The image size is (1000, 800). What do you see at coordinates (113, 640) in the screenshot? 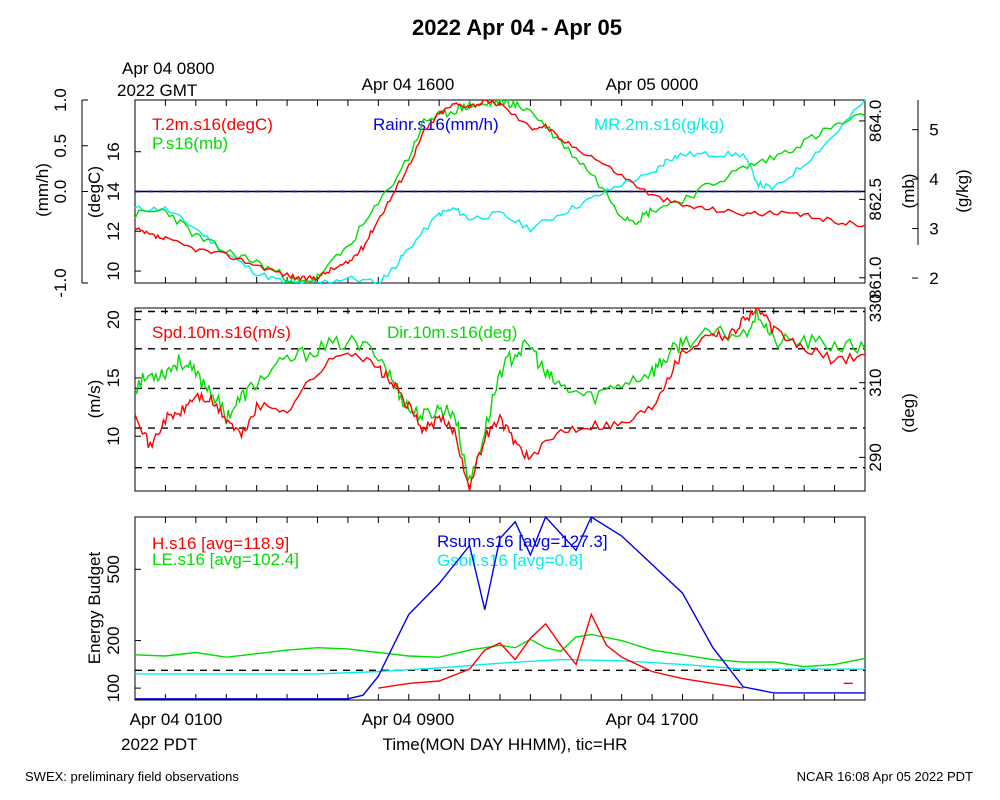
I see `energy-axis-tick-label: 200` at bounding box center [113, 640].